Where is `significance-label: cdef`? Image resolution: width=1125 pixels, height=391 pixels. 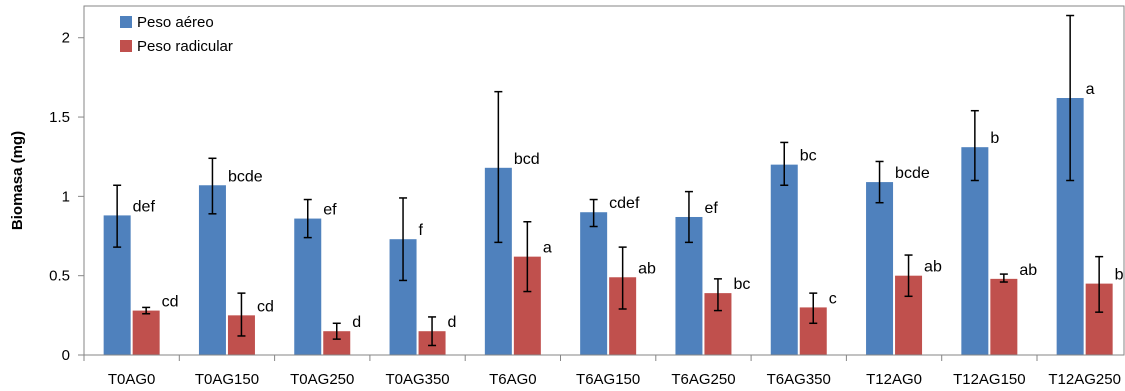
significance-label: cdef is located at coordinates (624, 203).